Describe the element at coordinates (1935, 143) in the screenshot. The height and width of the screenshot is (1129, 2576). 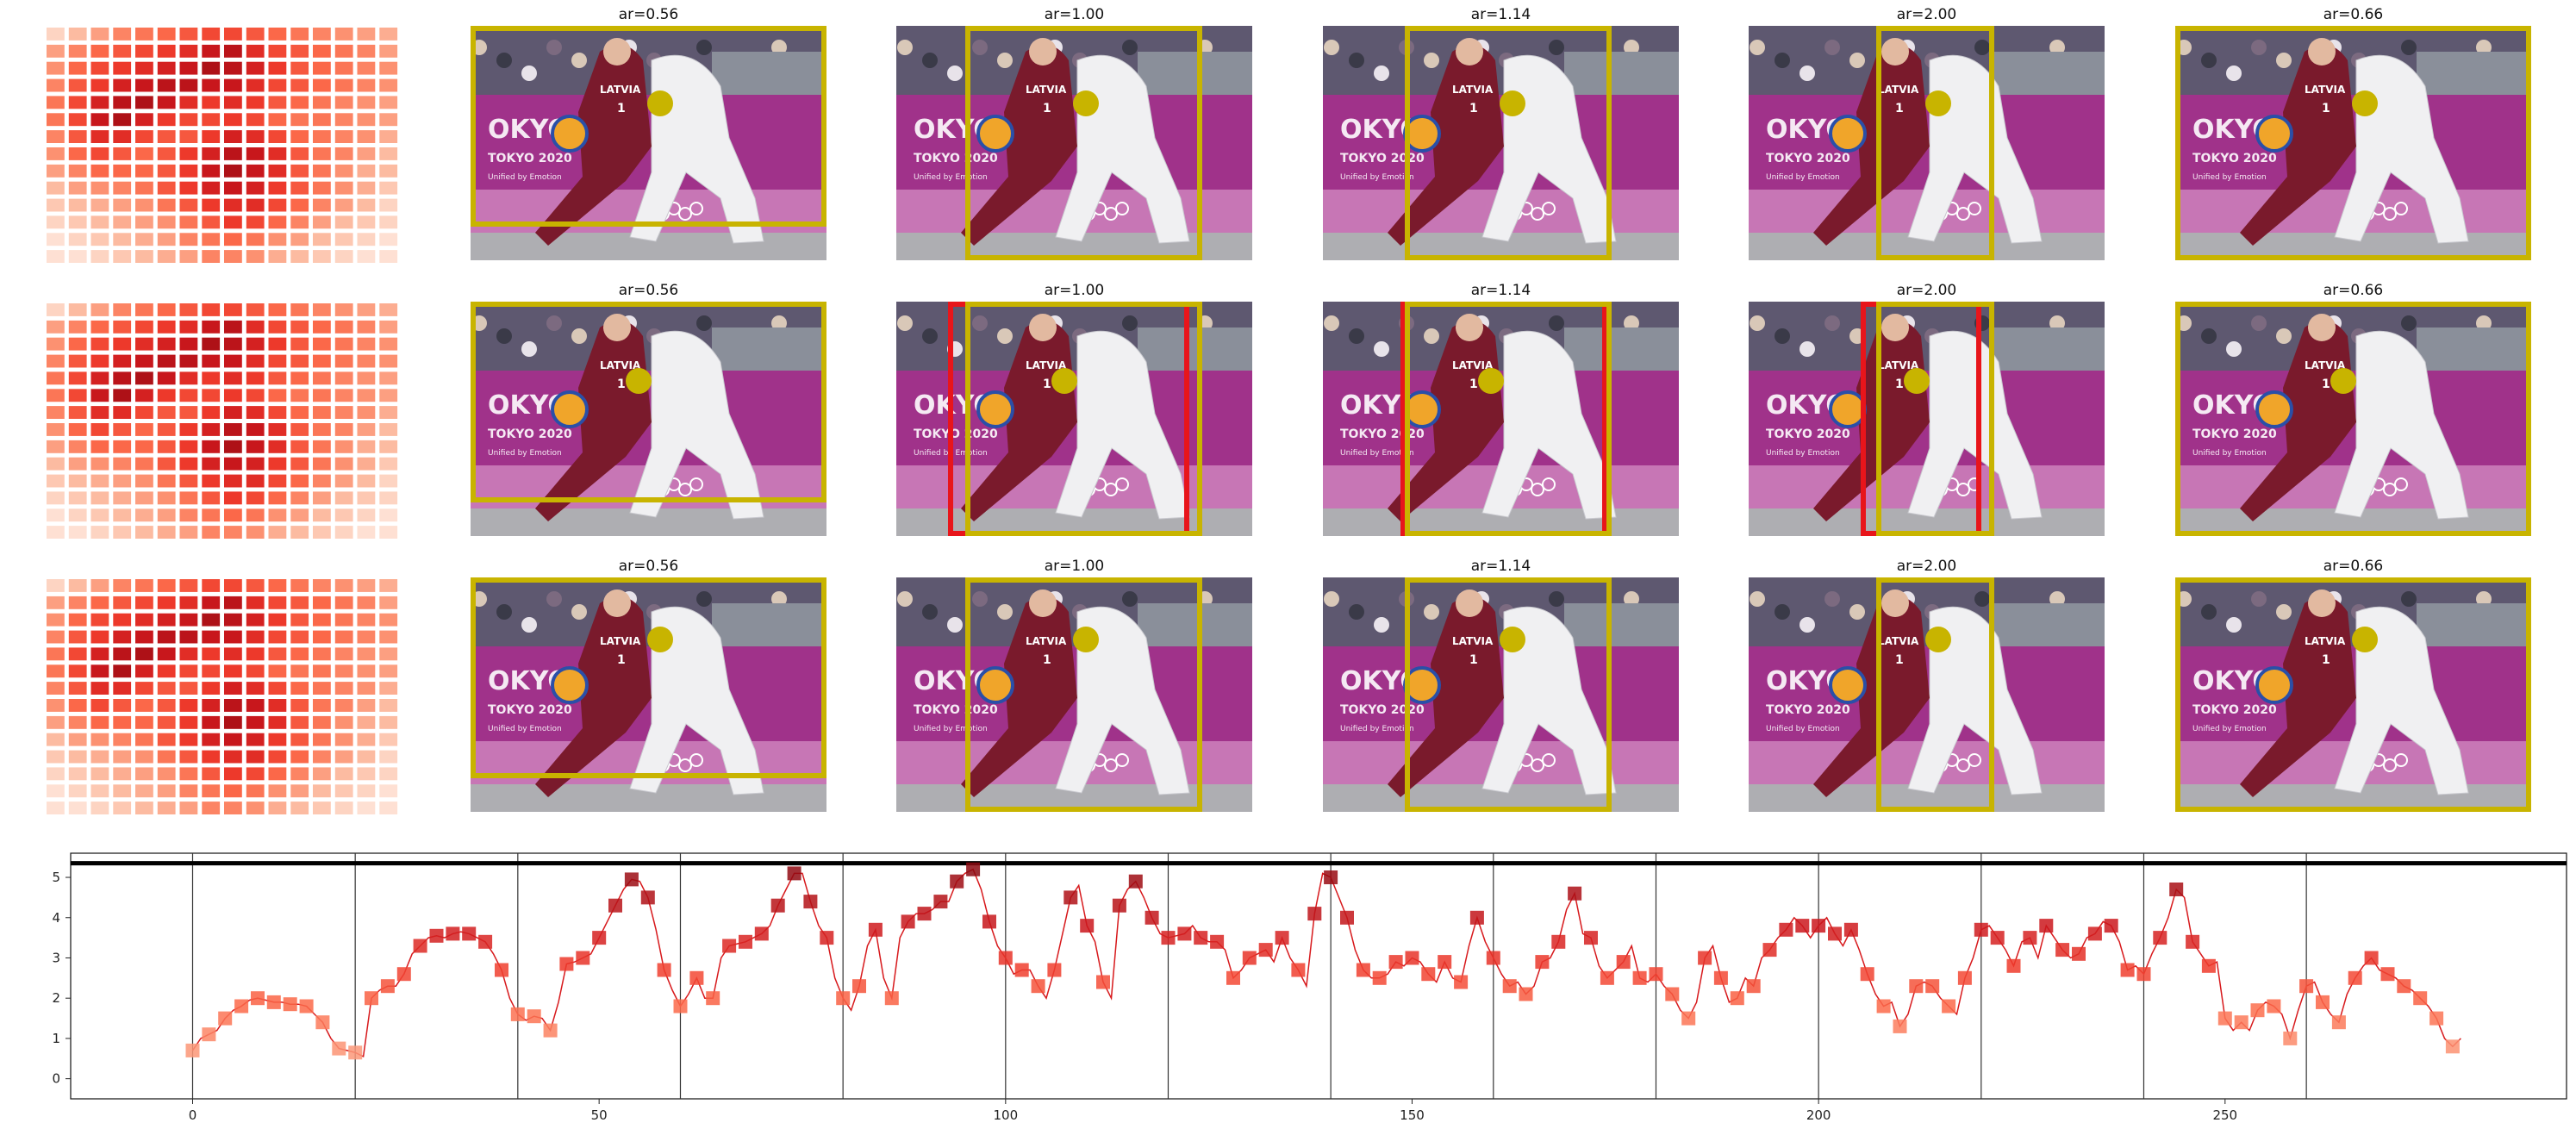
I see `bounding-box` at that location.